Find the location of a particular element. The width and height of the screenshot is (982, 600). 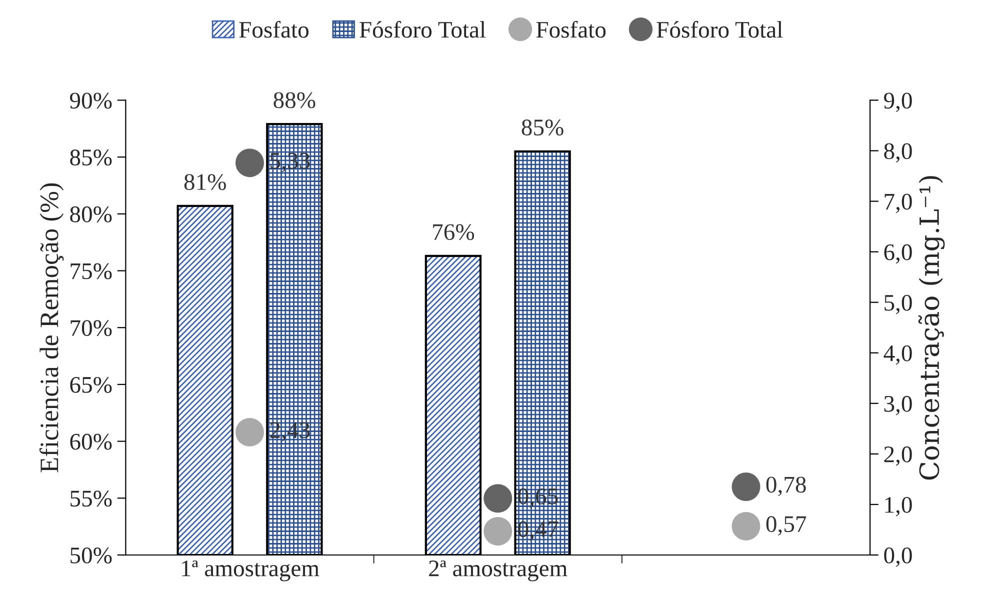

data-label: 85% is located at coordinates (543, 128).